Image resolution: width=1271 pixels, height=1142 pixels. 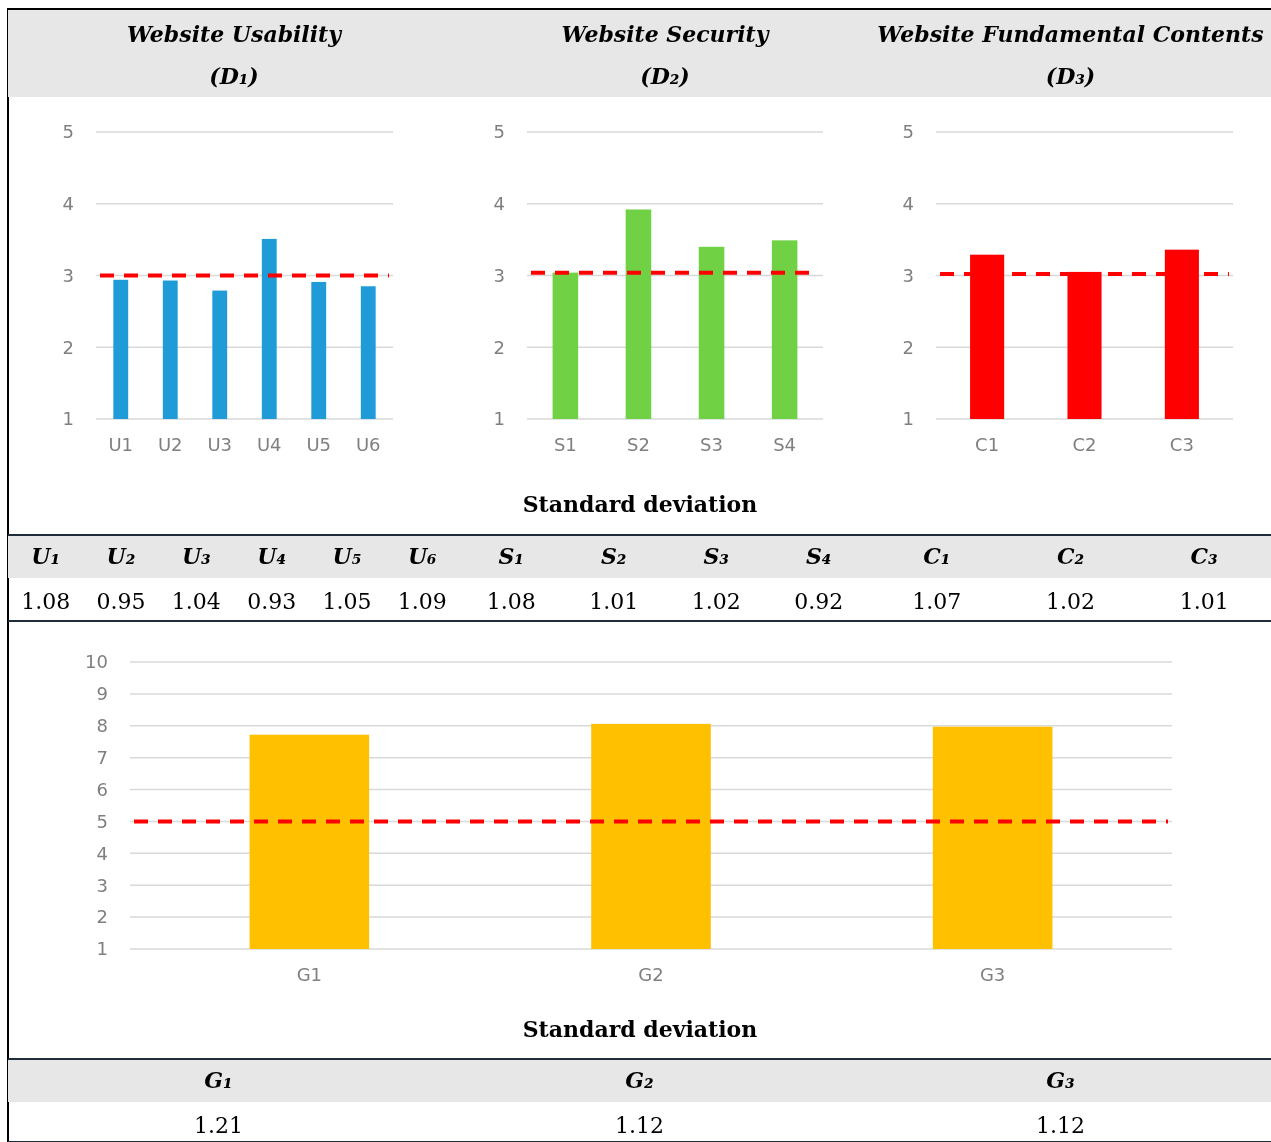 I want to click on category-label: S₃, so click(x=716, y=556).